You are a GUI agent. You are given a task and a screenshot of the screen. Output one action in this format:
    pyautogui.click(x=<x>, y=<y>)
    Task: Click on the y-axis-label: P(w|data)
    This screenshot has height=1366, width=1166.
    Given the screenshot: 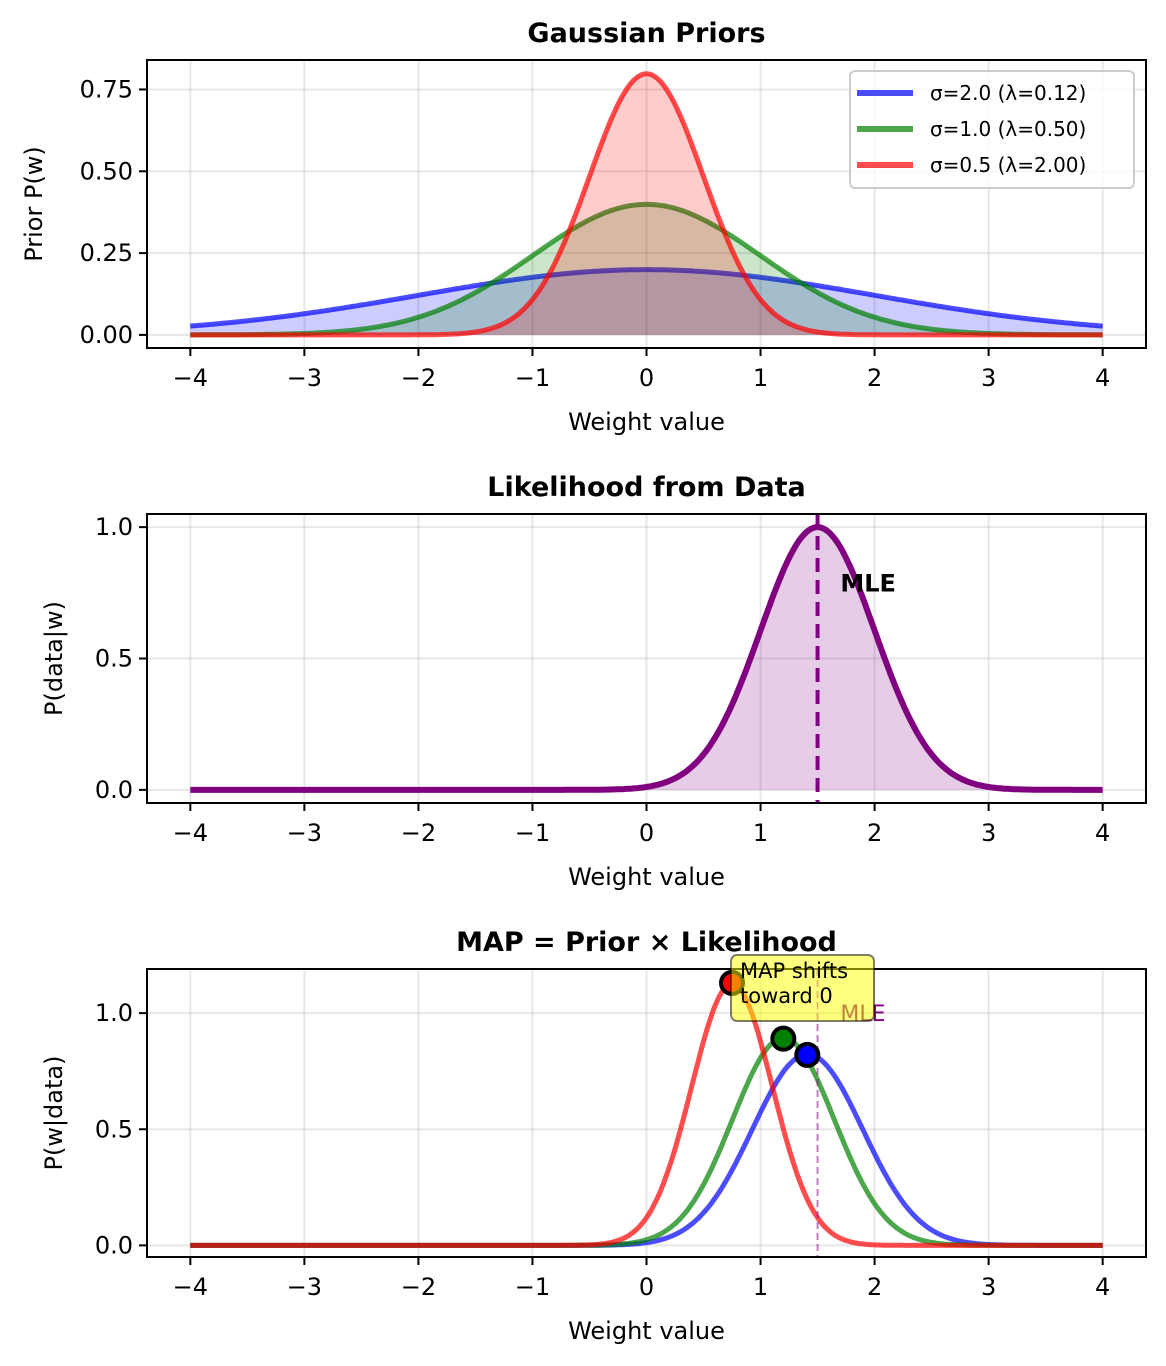 What is the action you would take?
    pyautogui.click(x=54, y=1113)
    